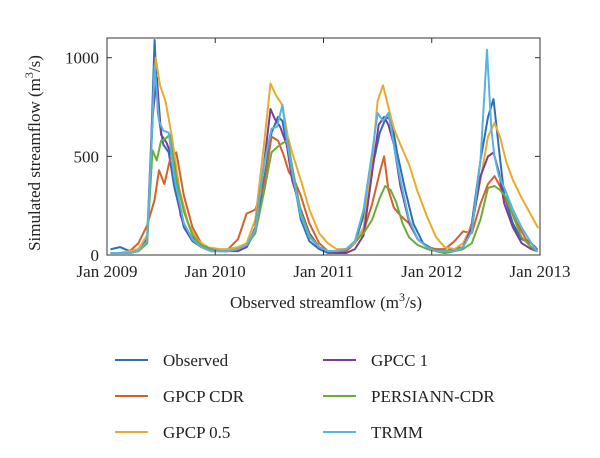 Image resolution: width=600 pixels, height=458 pixels. I want to click on x-tick-label: Jan 2010, so click(215, 271).